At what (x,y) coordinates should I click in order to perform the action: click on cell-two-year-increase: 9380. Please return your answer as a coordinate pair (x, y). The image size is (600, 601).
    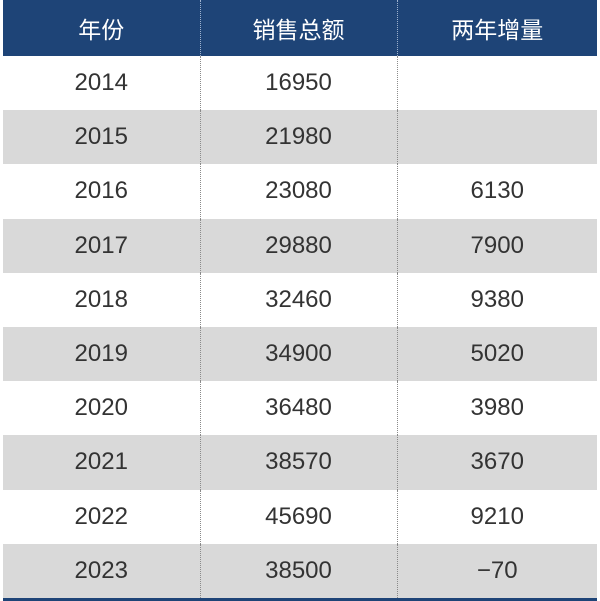
    Looking at the image, I should click on (496, 299).